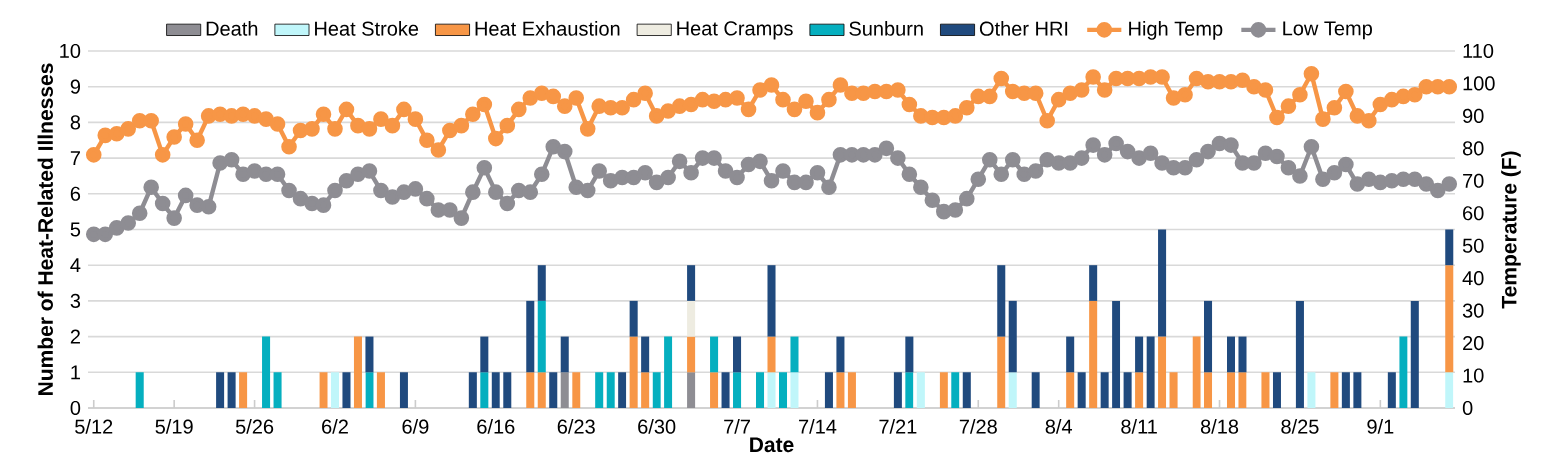  What do you see at coordinates (1300, 426) in the screenshot?
I see `x-tick-label: 8/25` at bounding box center [1300, 426].